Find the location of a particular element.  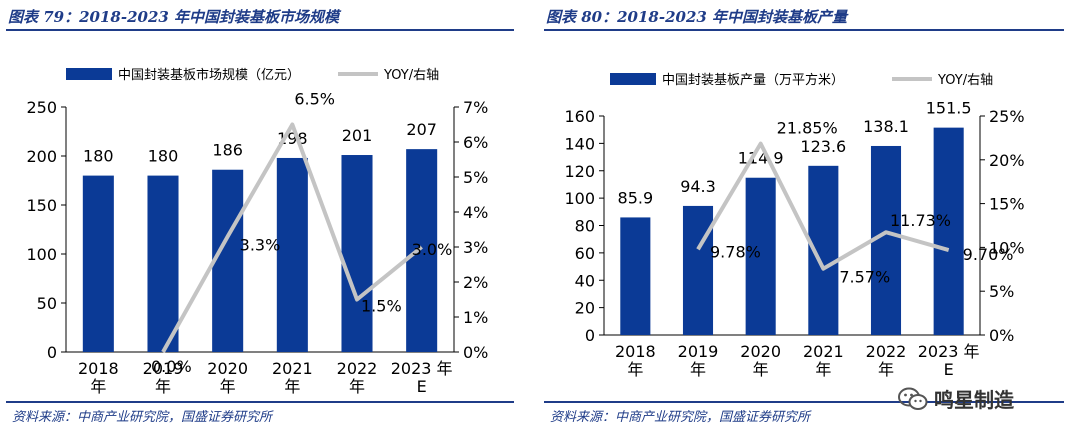

right-figure-title: 图表 80：2018-2023 年中国封装基板产量 is located at coordinates (697, 17).